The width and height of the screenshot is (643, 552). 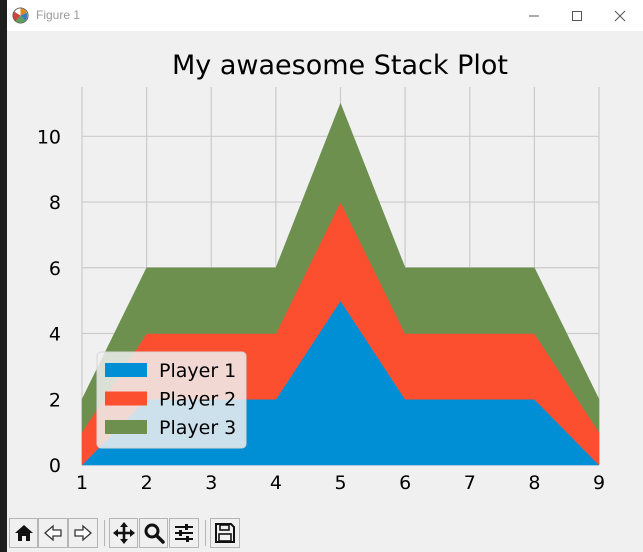 I want to click on x-tick-label: 7, so click(x=470, y=483).